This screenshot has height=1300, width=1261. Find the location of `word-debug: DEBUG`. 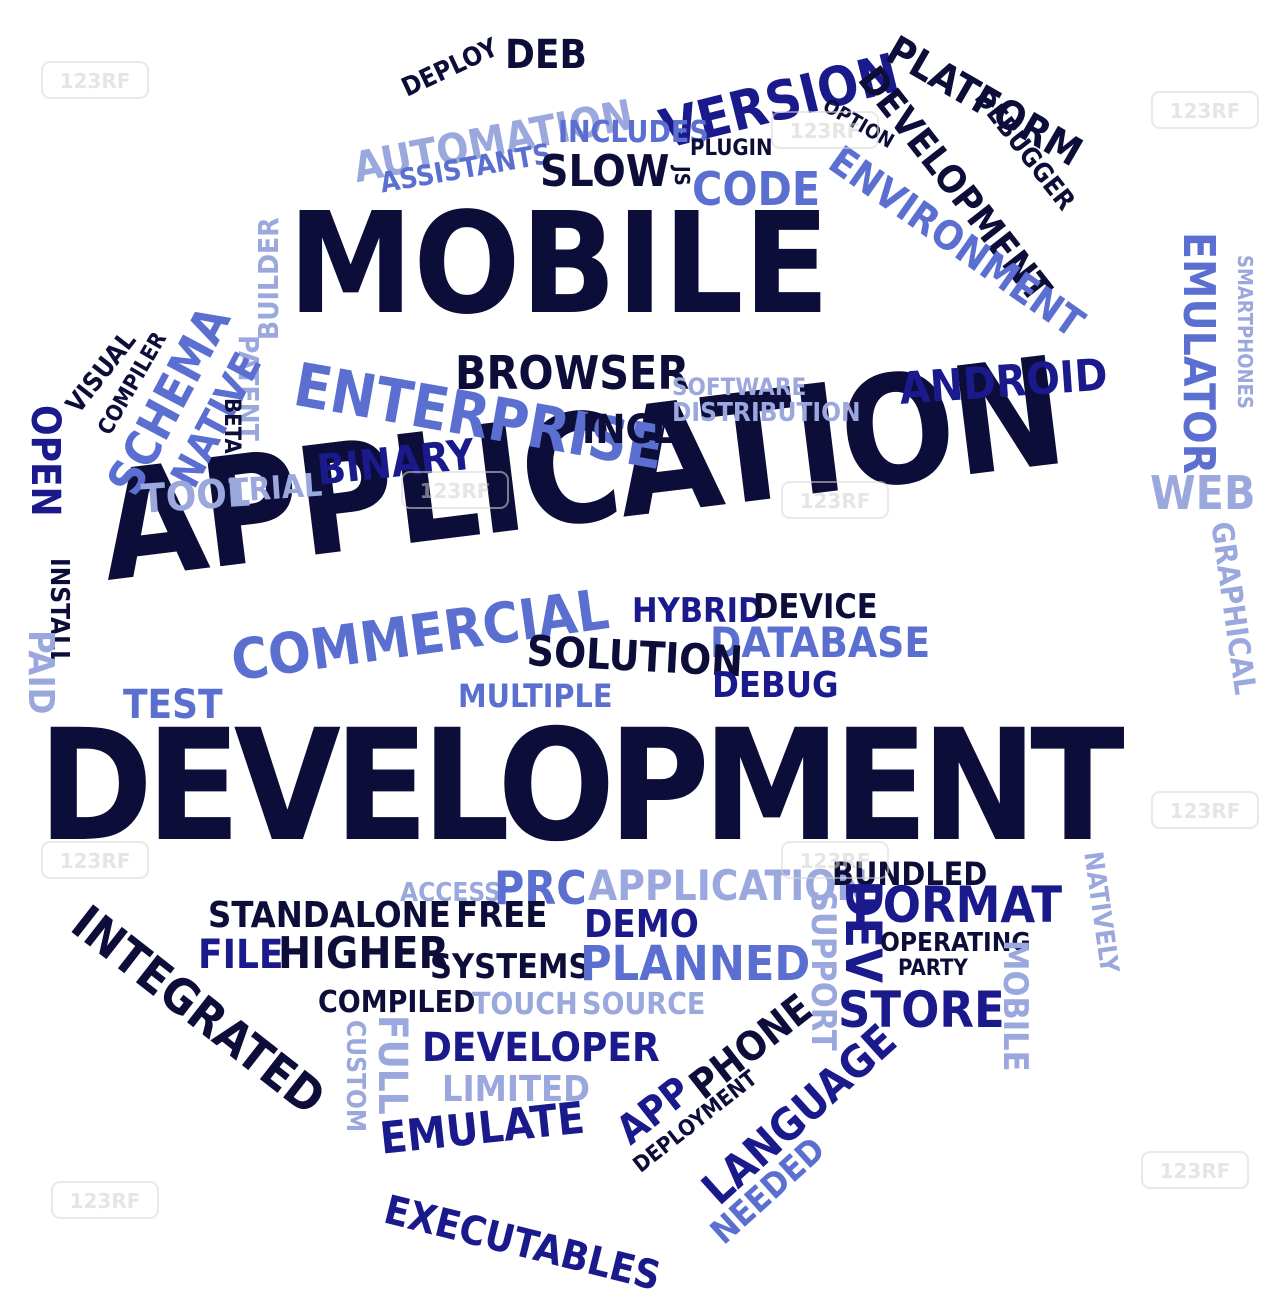

word-debug: DEBUG is located at coordinates (775, 685).